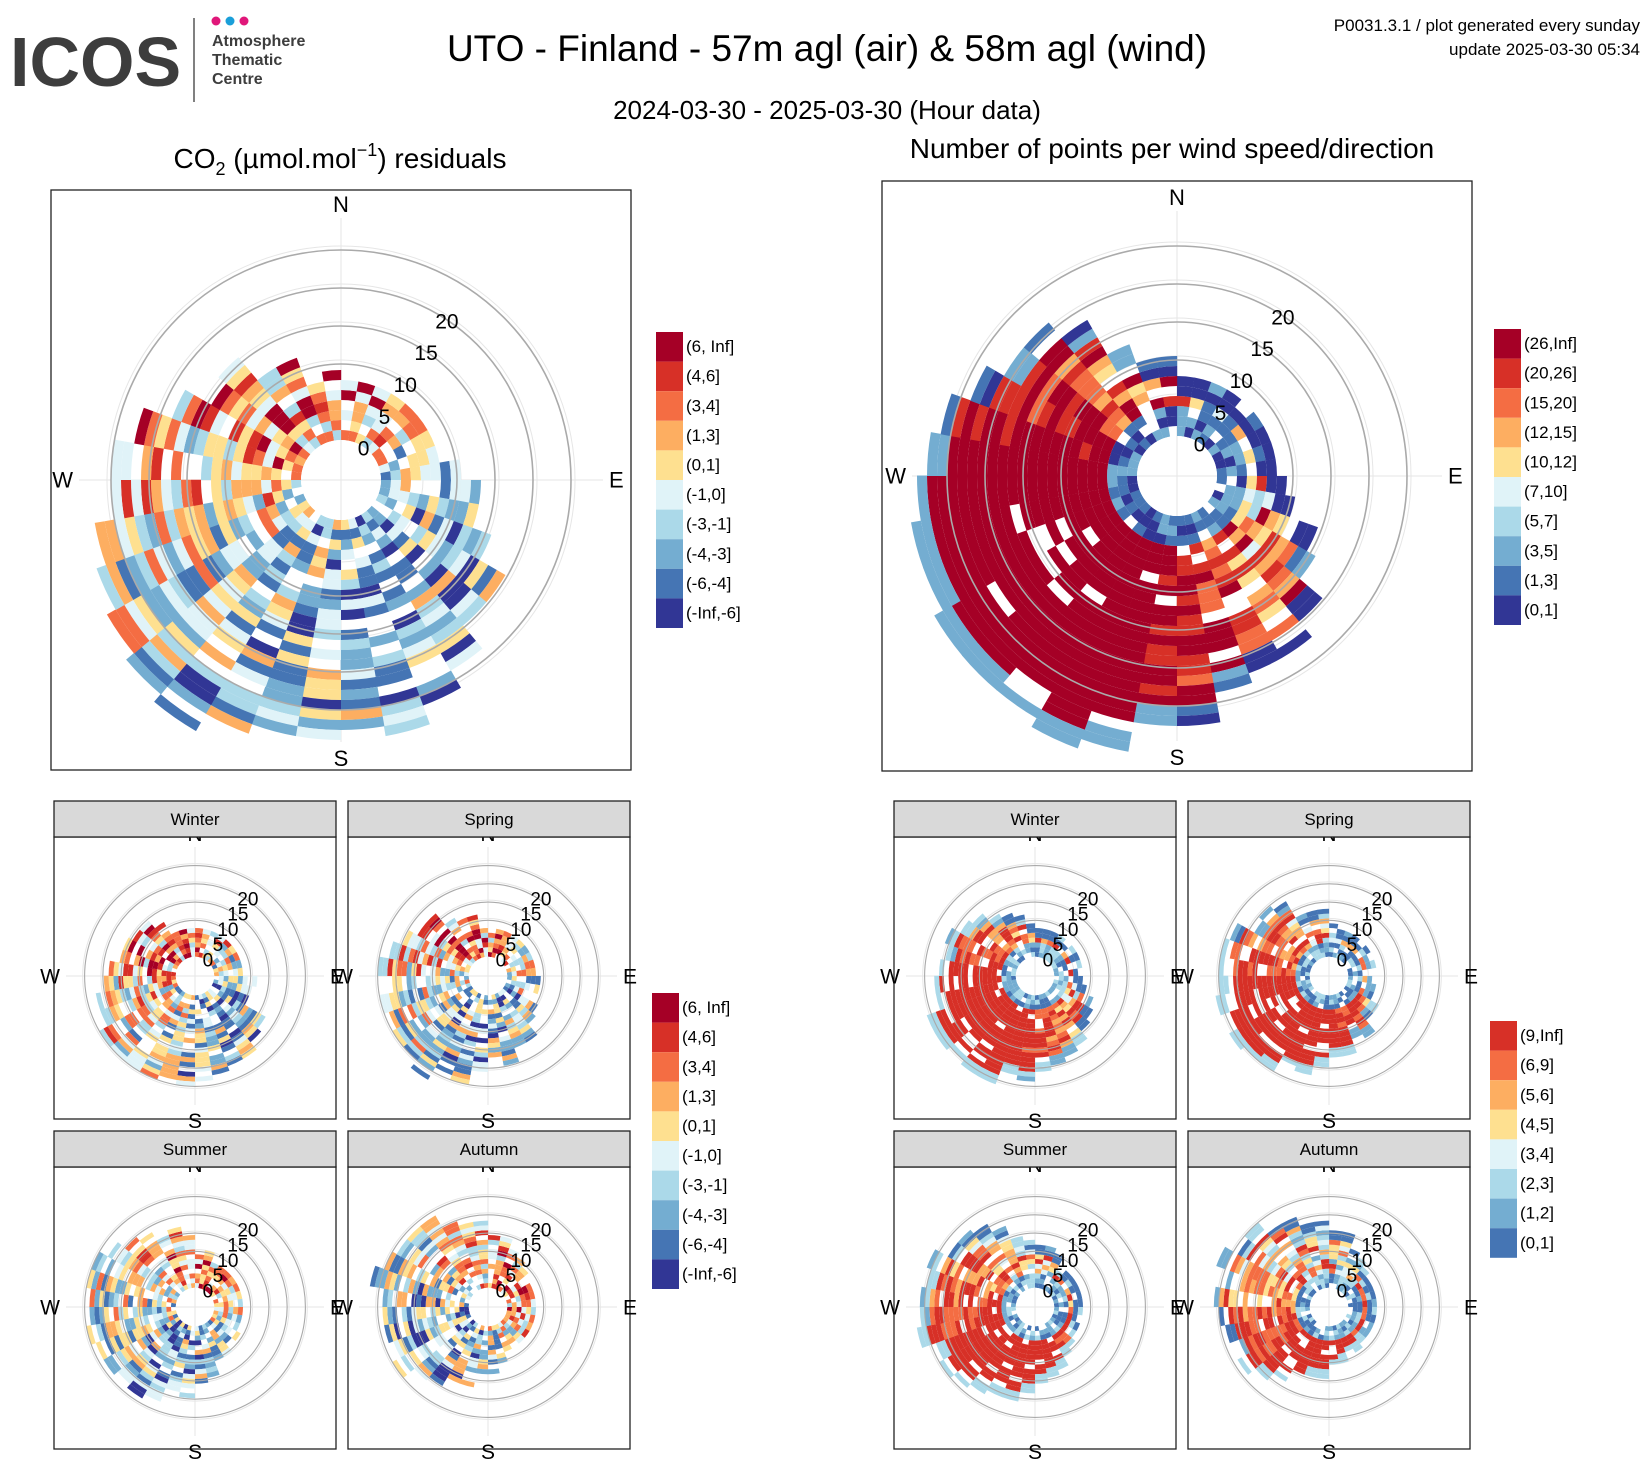 This screenshot has height=1470, width=1650. Describe the element at coordinates (665, 1185) in the screenshot. I see `legend-swatch` at that location.